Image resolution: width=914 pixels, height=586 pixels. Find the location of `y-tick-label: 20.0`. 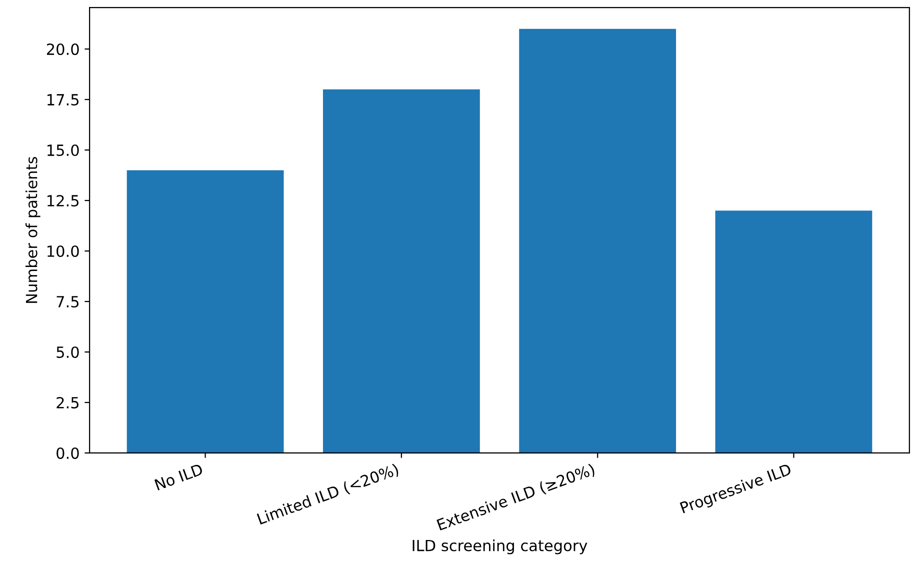

y-tick-label: 20.0 is located at coordinates (62, 49).